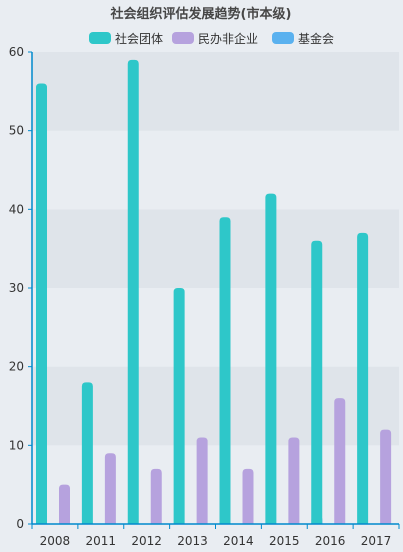 The width and height of the screenshot is (403, 552). What do you see at coordinates (284, 541) in the screenshot?
I see `x-tick-label: 2015` at bounding box center [284, 541].